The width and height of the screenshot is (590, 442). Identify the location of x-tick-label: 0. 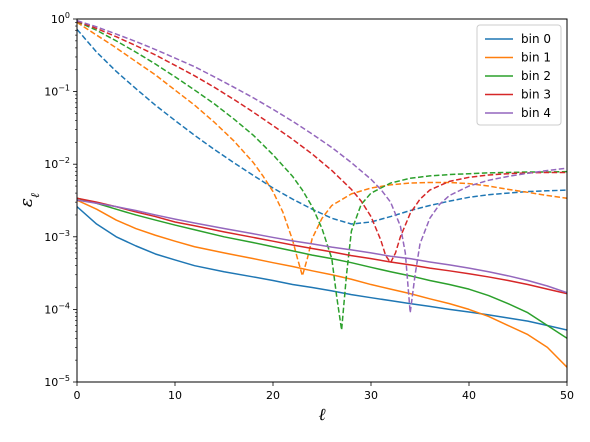
(77, 395).